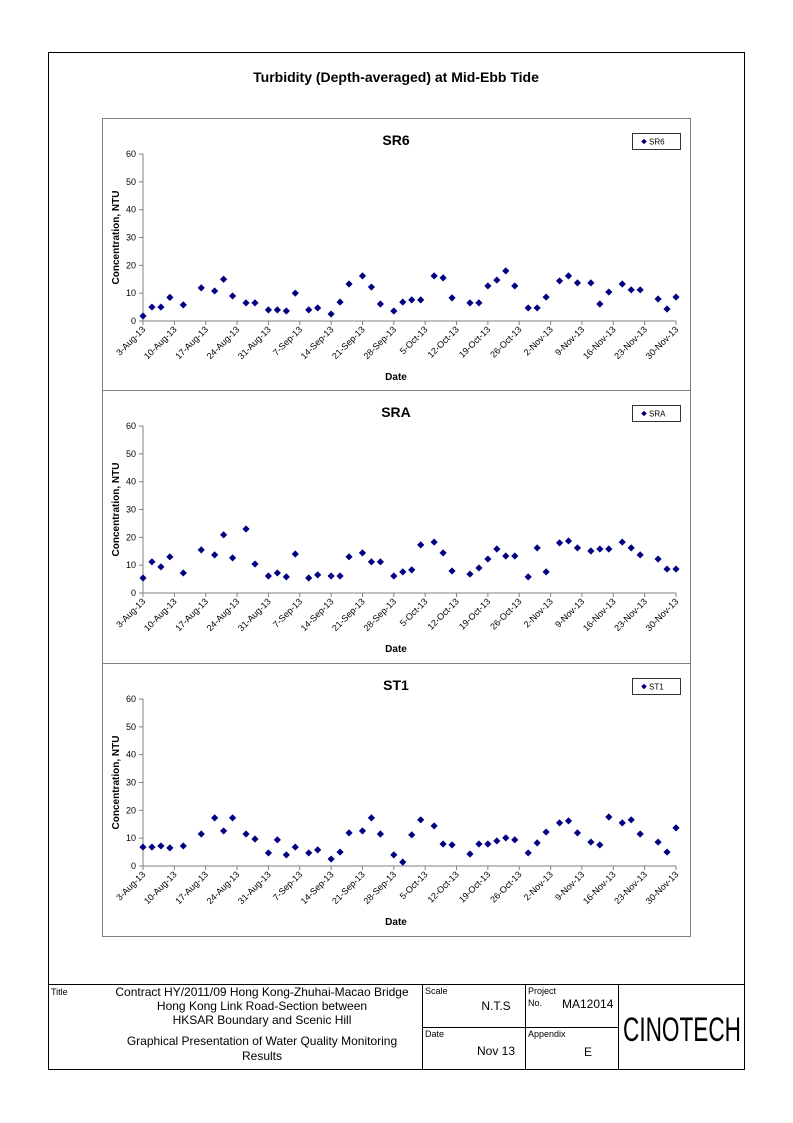 The image size is (793, 1123). What do you see at coordinates (223, 614) in the screenshot?
I see `x-tick-label: 24-Aug-13` at bounding box center [223, 614].